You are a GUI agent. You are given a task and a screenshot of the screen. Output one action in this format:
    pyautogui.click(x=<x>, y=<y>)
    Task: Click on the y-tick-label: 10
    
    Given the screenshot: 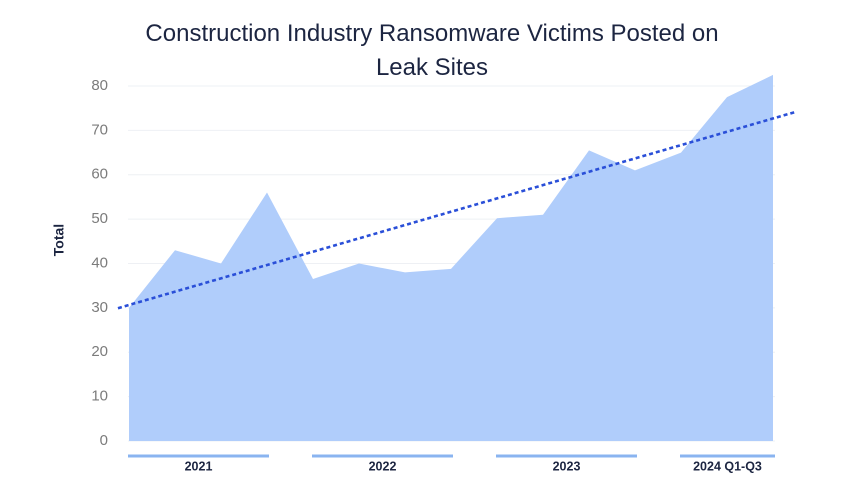 What is the action you would take?
    pyautogui.click(x=99, y=396)
    